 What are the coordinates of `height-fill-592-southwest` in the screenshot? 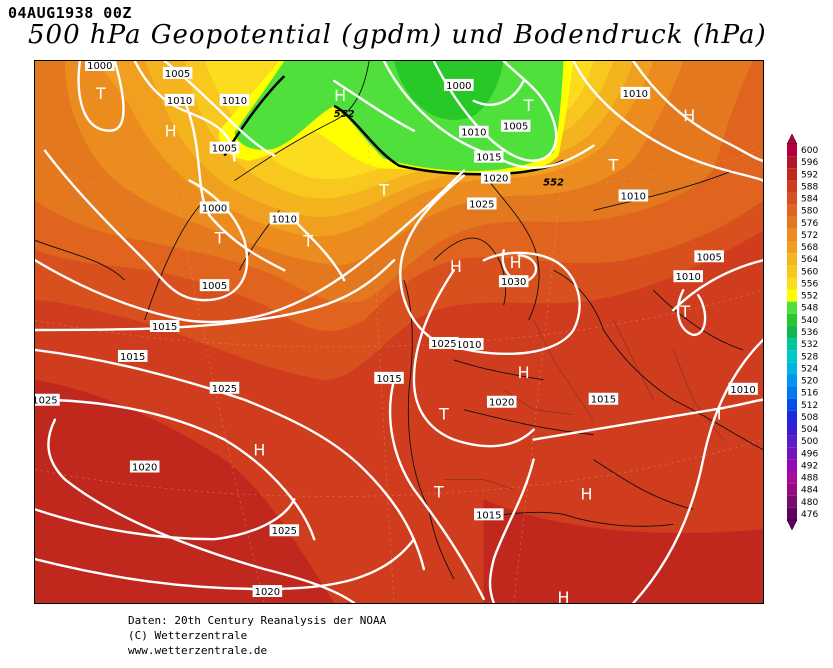 It's located at (185, 491).